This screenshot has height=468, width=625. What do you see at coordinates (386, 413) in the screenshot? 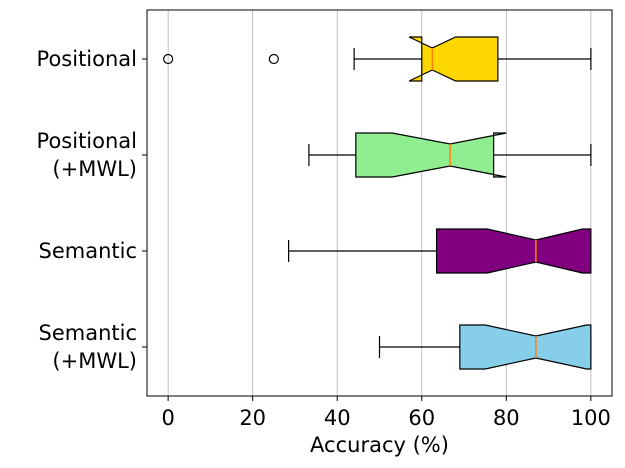
I see `x-axis-ticks: 0 20 40 60 80 100` at bounding box center [386, 413].